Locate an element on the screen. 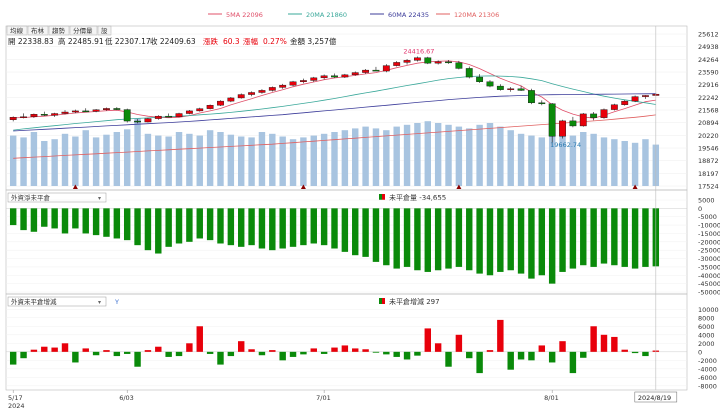  tab-label: 趨勢 is located at coordinates (59, 30).